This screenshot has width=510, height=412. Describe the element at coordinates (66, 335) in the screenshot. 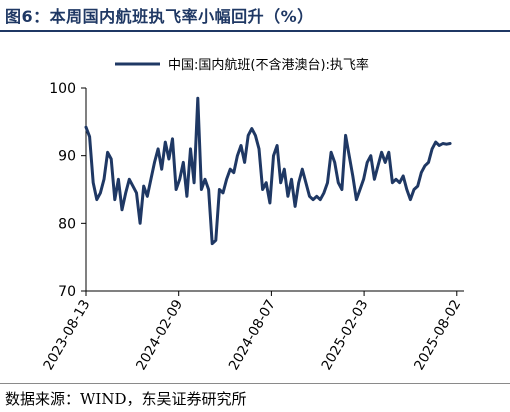

I see `x-tick-label: 2023-08-13` at that location.